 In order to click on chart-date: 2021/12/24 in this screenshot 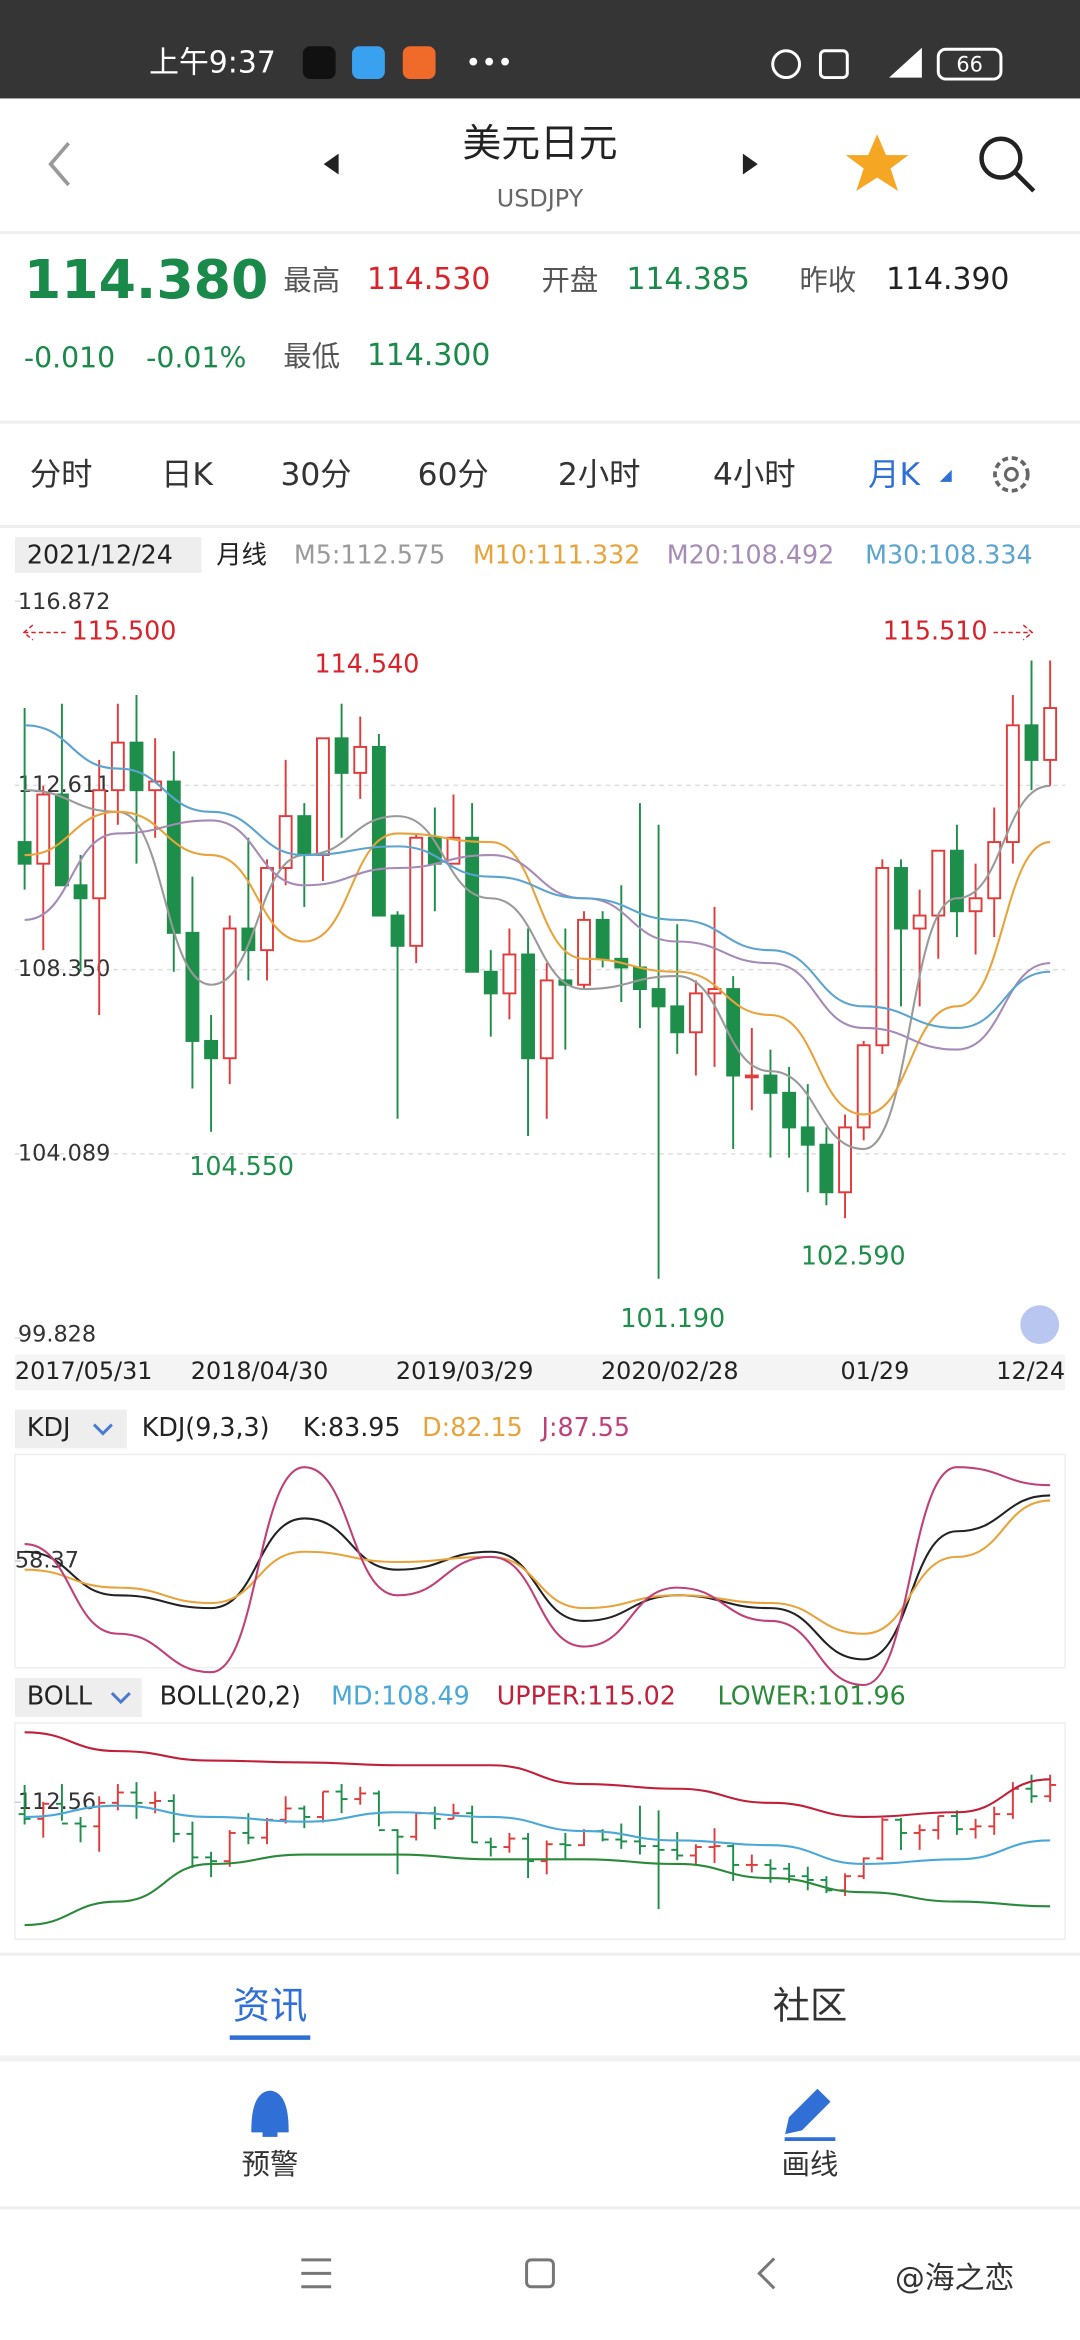, I will do `click(100, 554)`.